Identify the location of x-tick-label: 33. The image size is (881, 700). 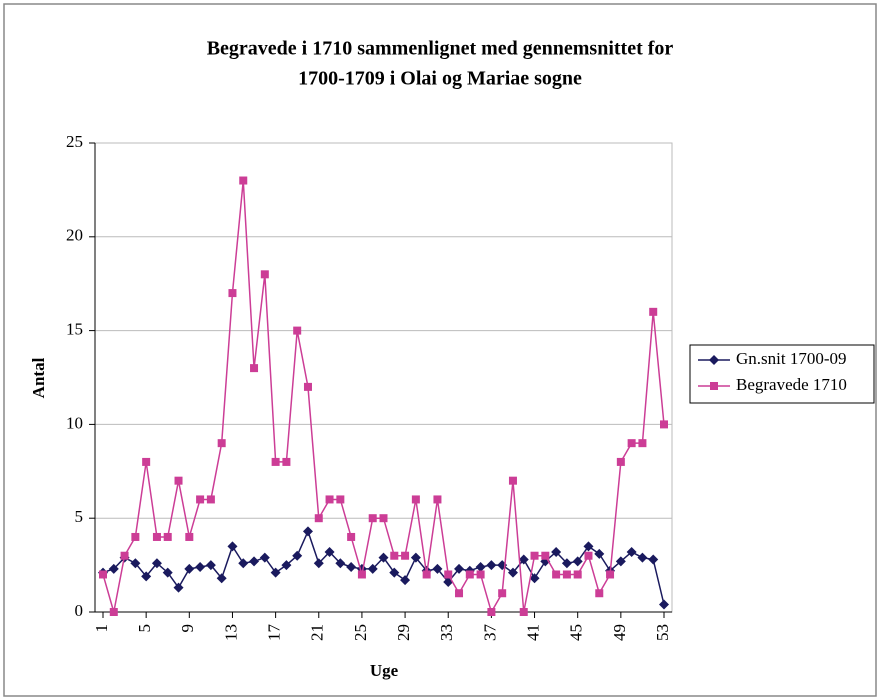
(446, 632).